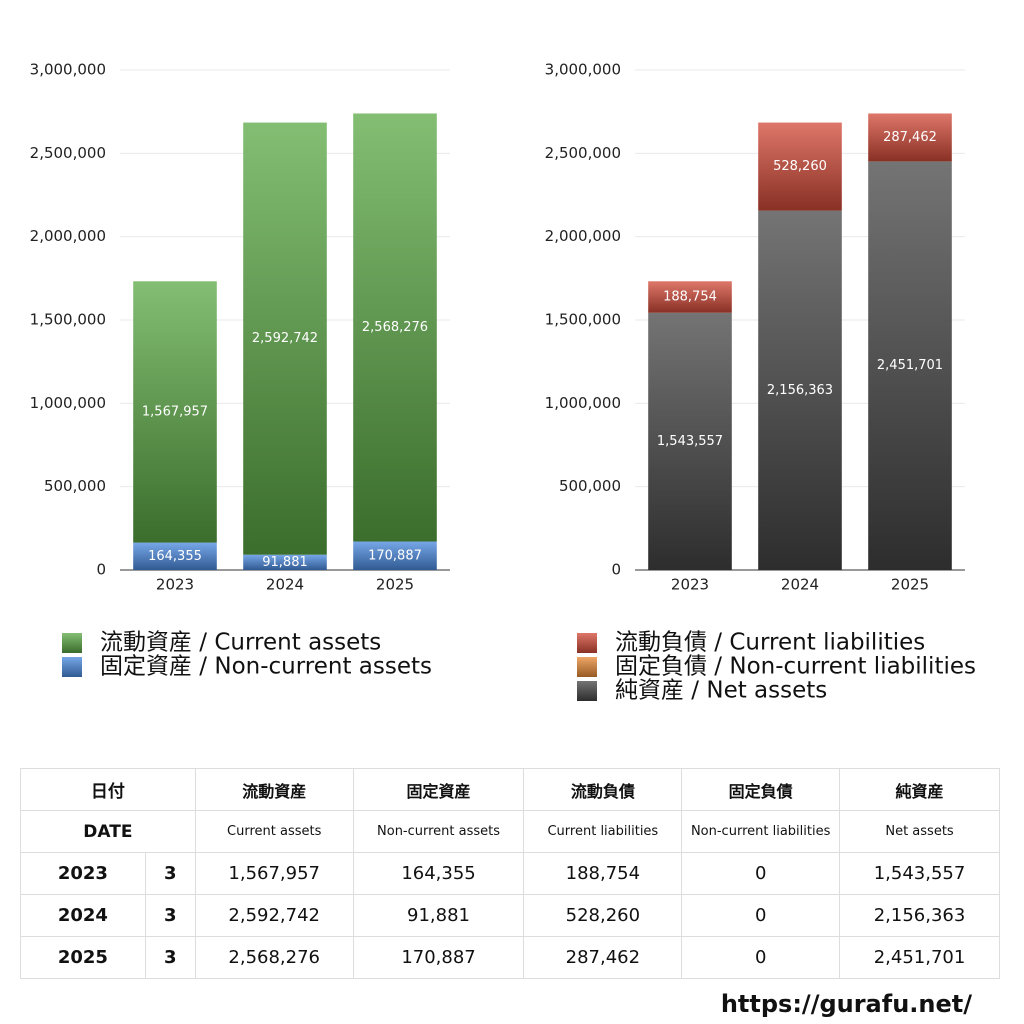  Describe the element at coordinates (919, 789) in the screenshot. I see `table-cell: 純資産` at that location.